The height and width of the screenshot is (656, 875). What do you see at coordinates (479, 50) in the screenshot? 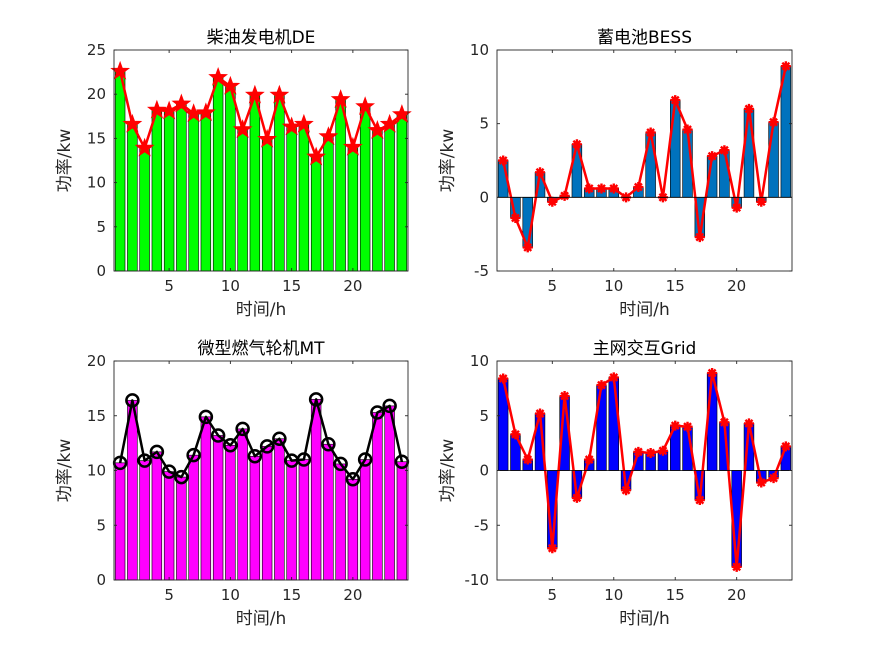
I see `y-tick-label: 10` at bounding box center [479, 50].